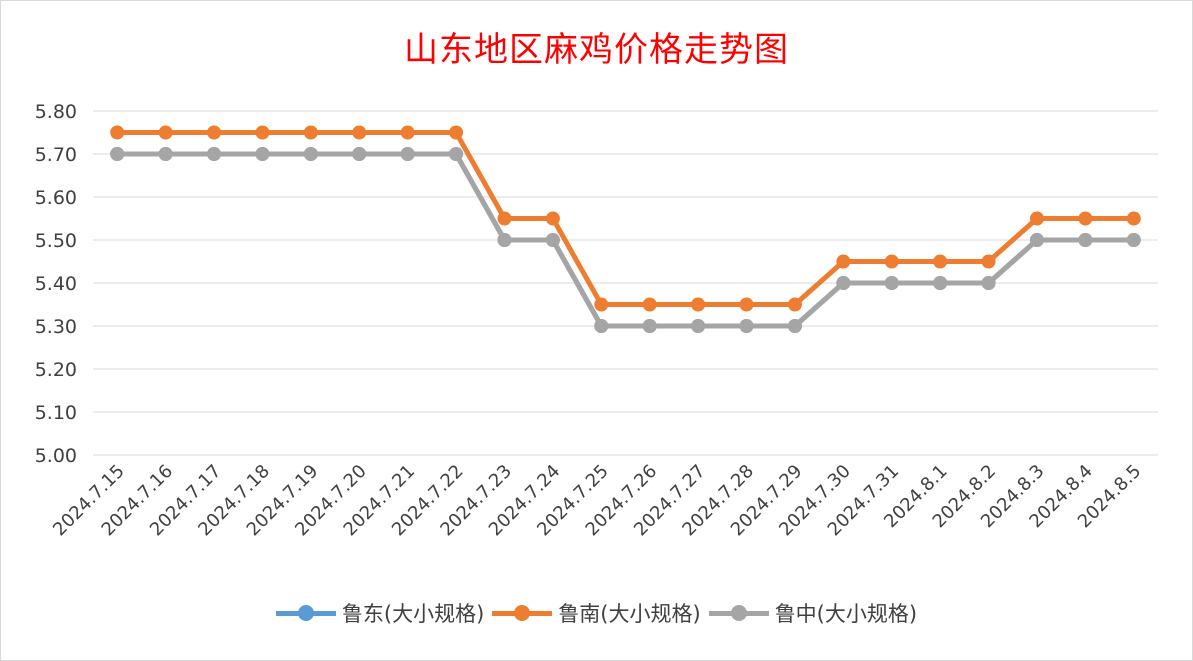  I want to click on legend-label: 鲁南(大小规格), so click(629, 614).